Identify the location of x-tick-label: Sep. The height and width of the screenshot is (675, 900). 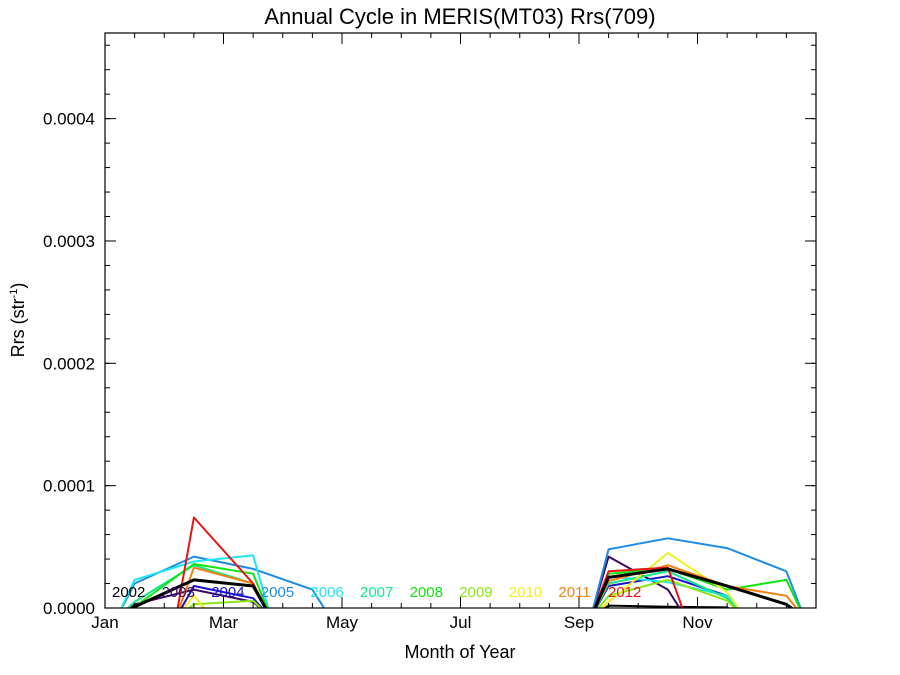
(579, 622).